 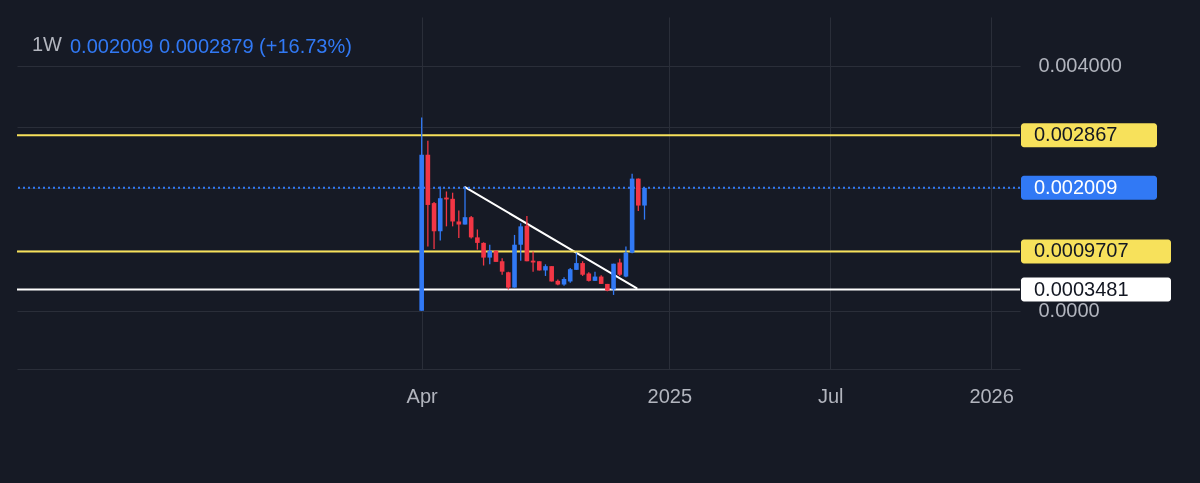 I want to click on y-tick-label: 0.0000, so click(x=1069, y=310).